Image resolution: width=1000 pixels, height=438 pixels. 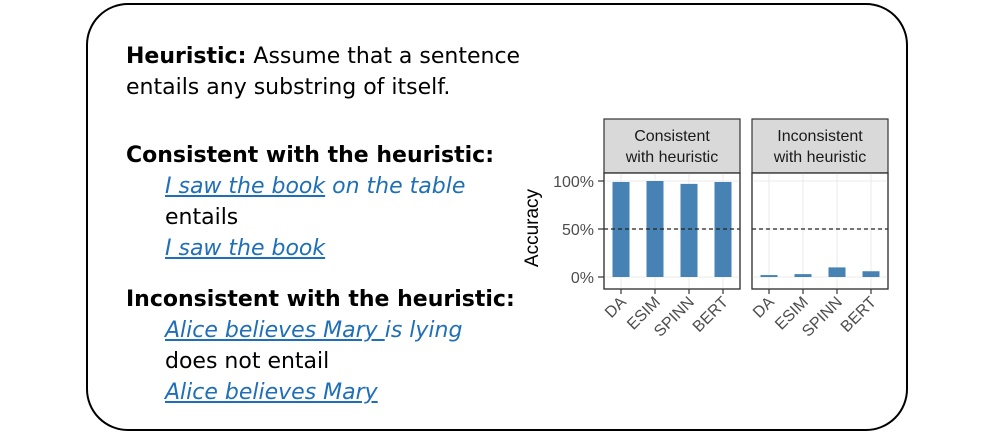 What do you see at coordinates (320, 299) in the screenshot?
I see `inconsistent-heading: Inconsistent with the heuristic:` at bounding box center [320, 299].